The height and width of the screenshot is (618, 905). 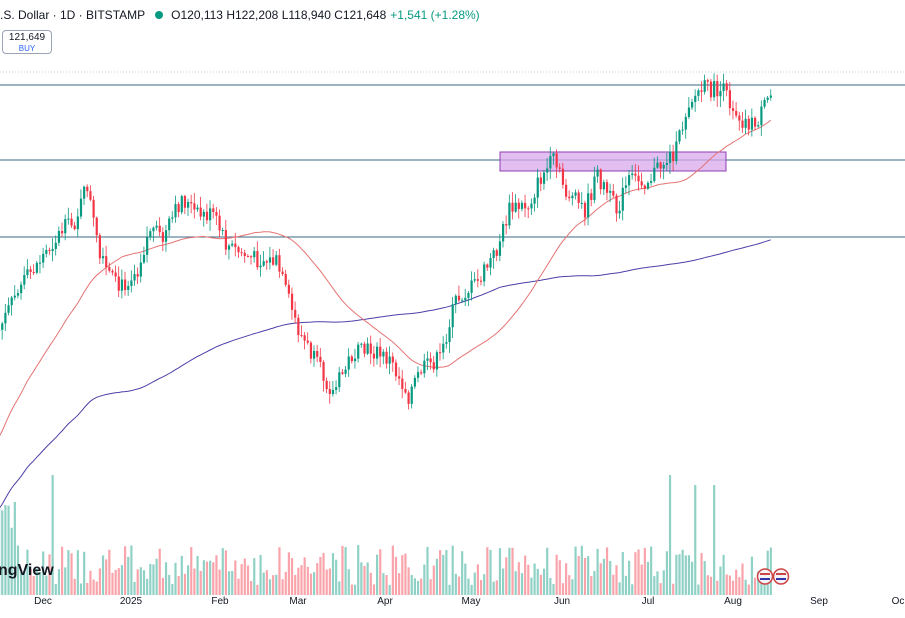 I want to click on x-axis-tick-label: Apr, so click(x=385, y=601).